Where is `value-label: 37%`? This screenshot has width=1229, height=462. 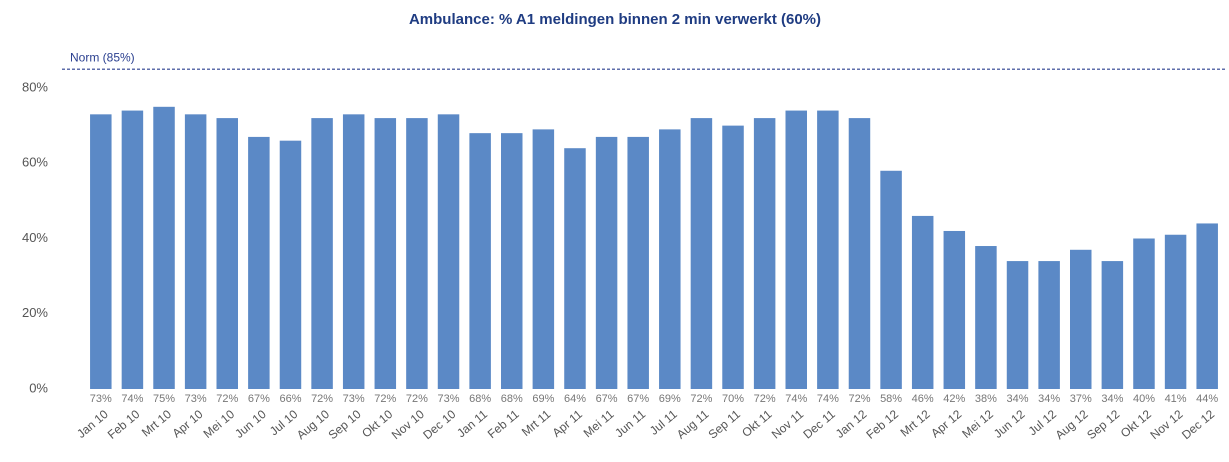
value-label: 37% is located at coordinates (1081, 399).